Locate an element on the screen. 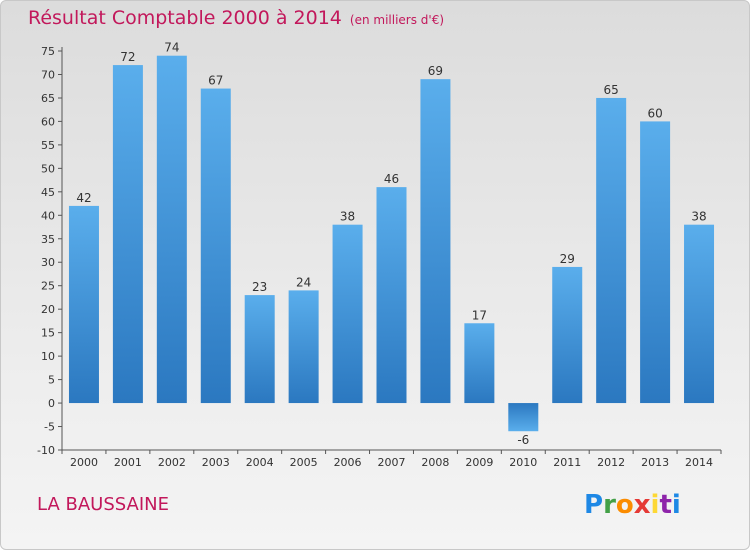 Image resolution: width=750 pixels, height=550 pixels. y-tick-label: -10 is located at coordinates (46, 450).